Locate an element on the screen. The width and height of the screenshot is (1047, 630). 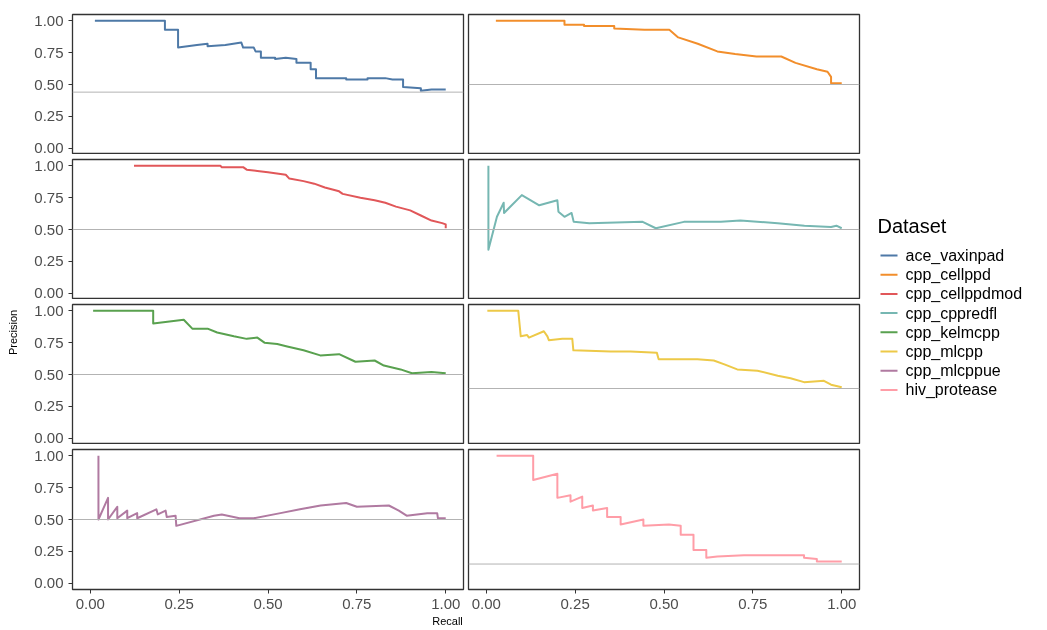
legend-label: cpp_cellppdmod is located at coordinates (964, 294).